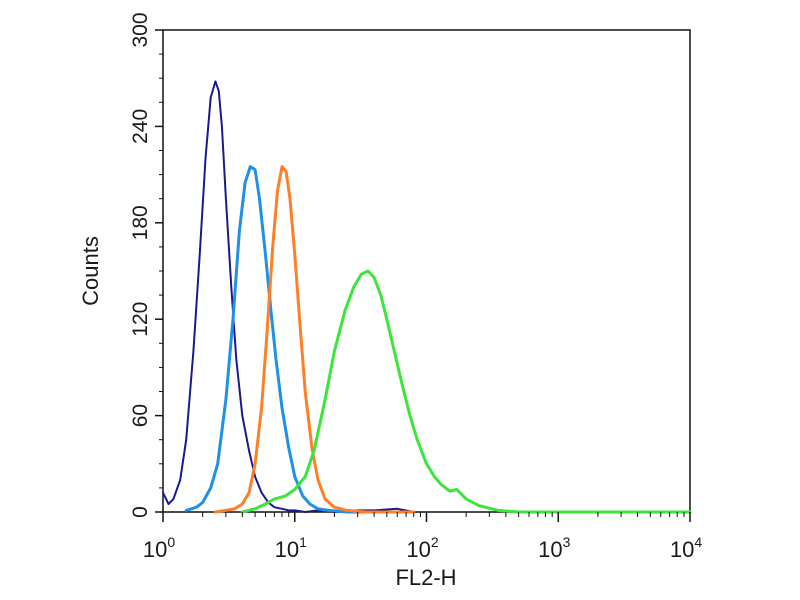  I want to click on x-tick-label: 10³, so click(554, 548).